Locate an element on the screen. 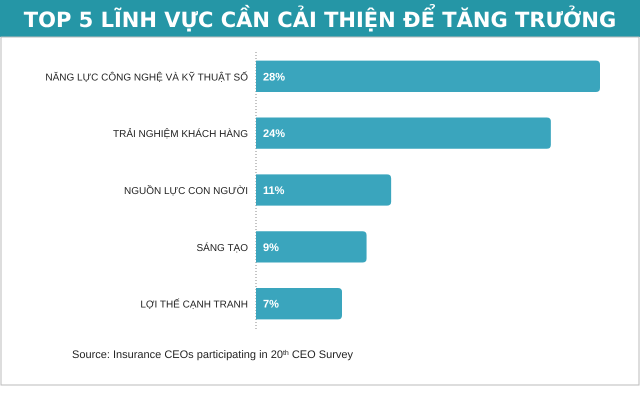 The width and height of the screenshot is (640, 393). data-label: 28% is located at coordinates (274, 77).